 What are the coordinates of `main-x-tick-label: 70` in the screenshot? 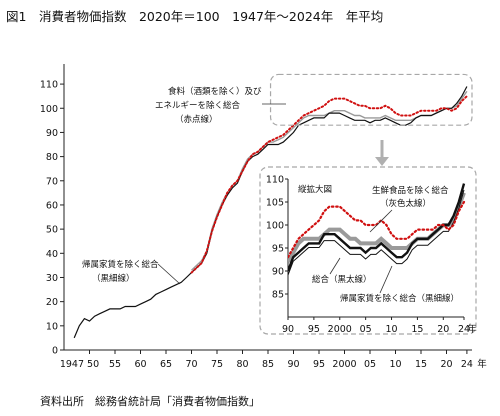 It's located at (191, 364).